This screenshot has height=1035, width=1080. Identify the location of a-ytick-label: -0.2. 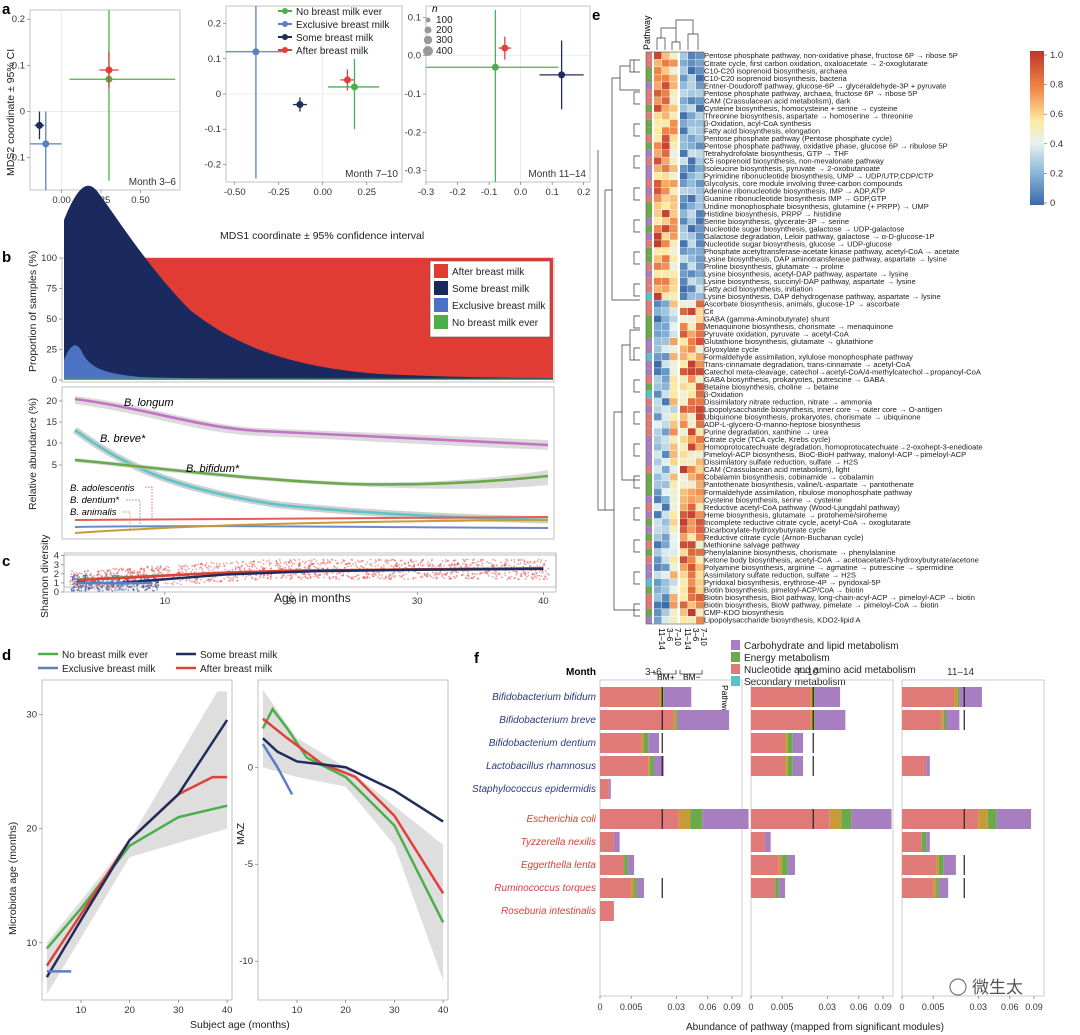
(213, 164).